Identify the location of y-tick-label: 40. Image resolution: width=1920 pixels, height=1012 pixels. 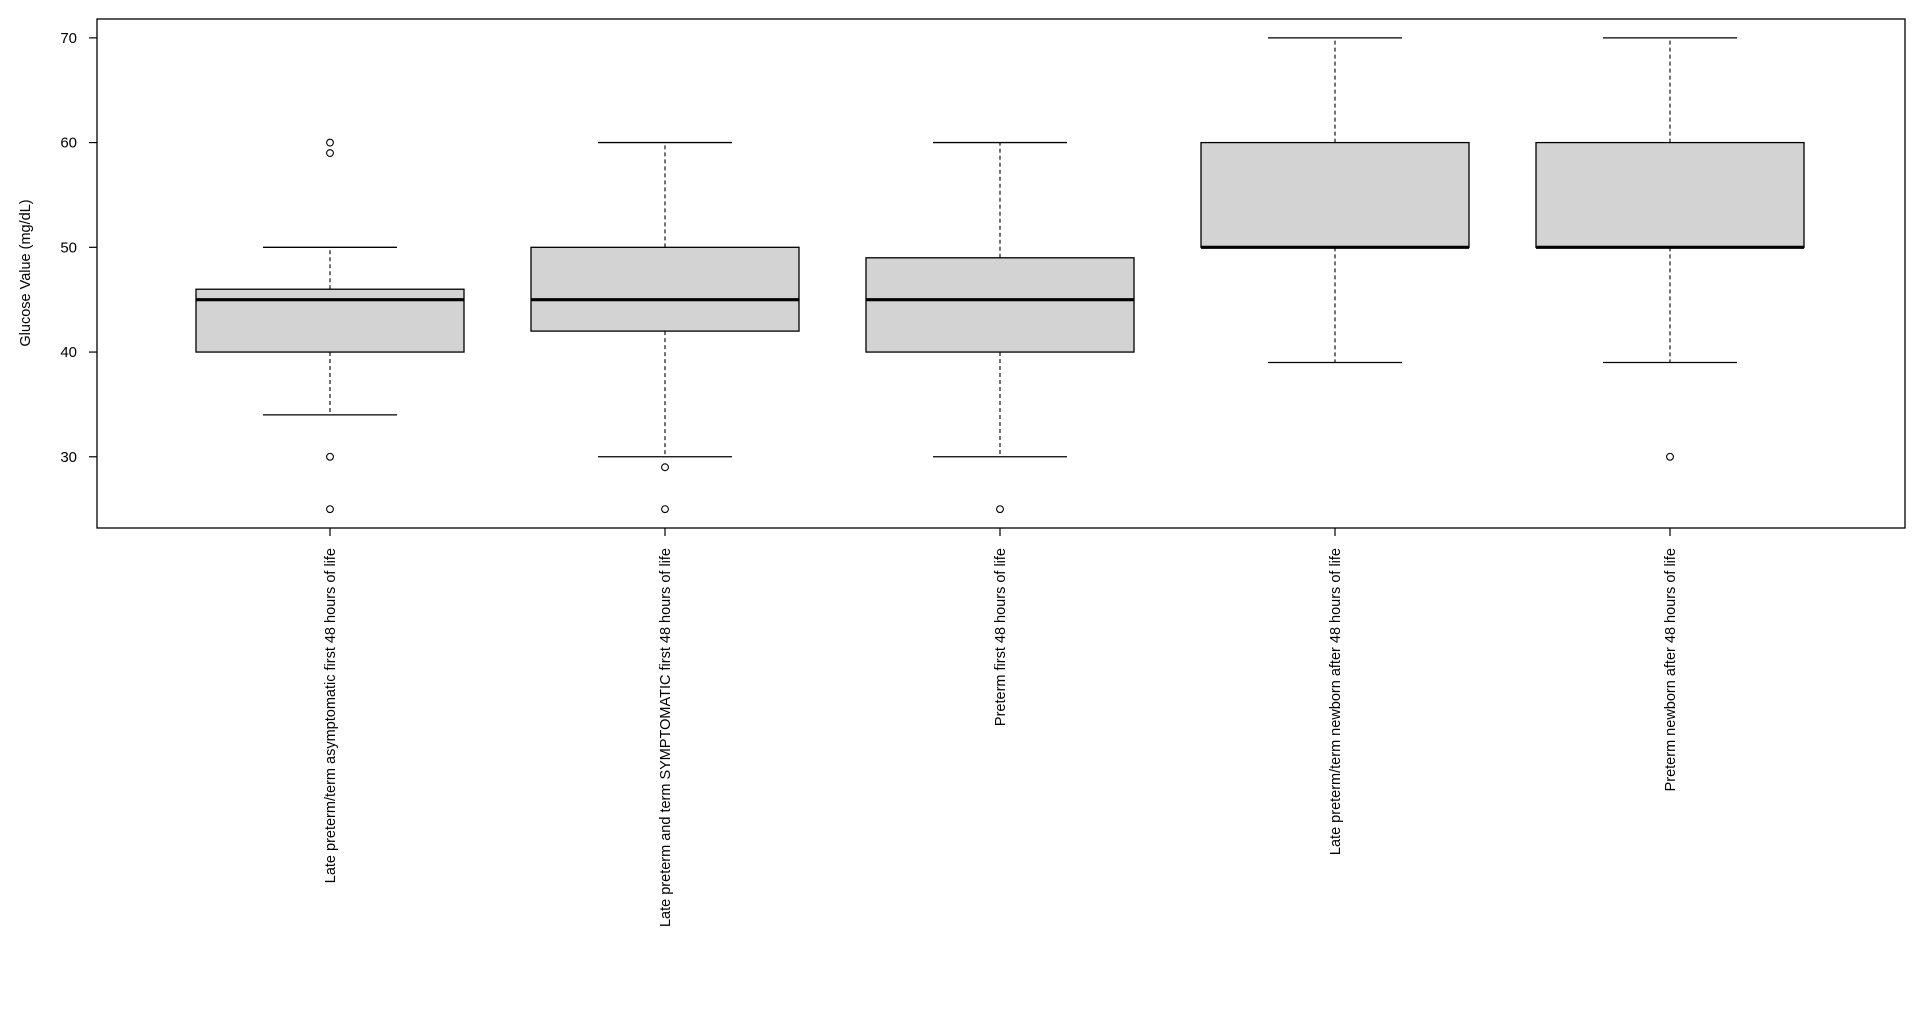
(68, 352).